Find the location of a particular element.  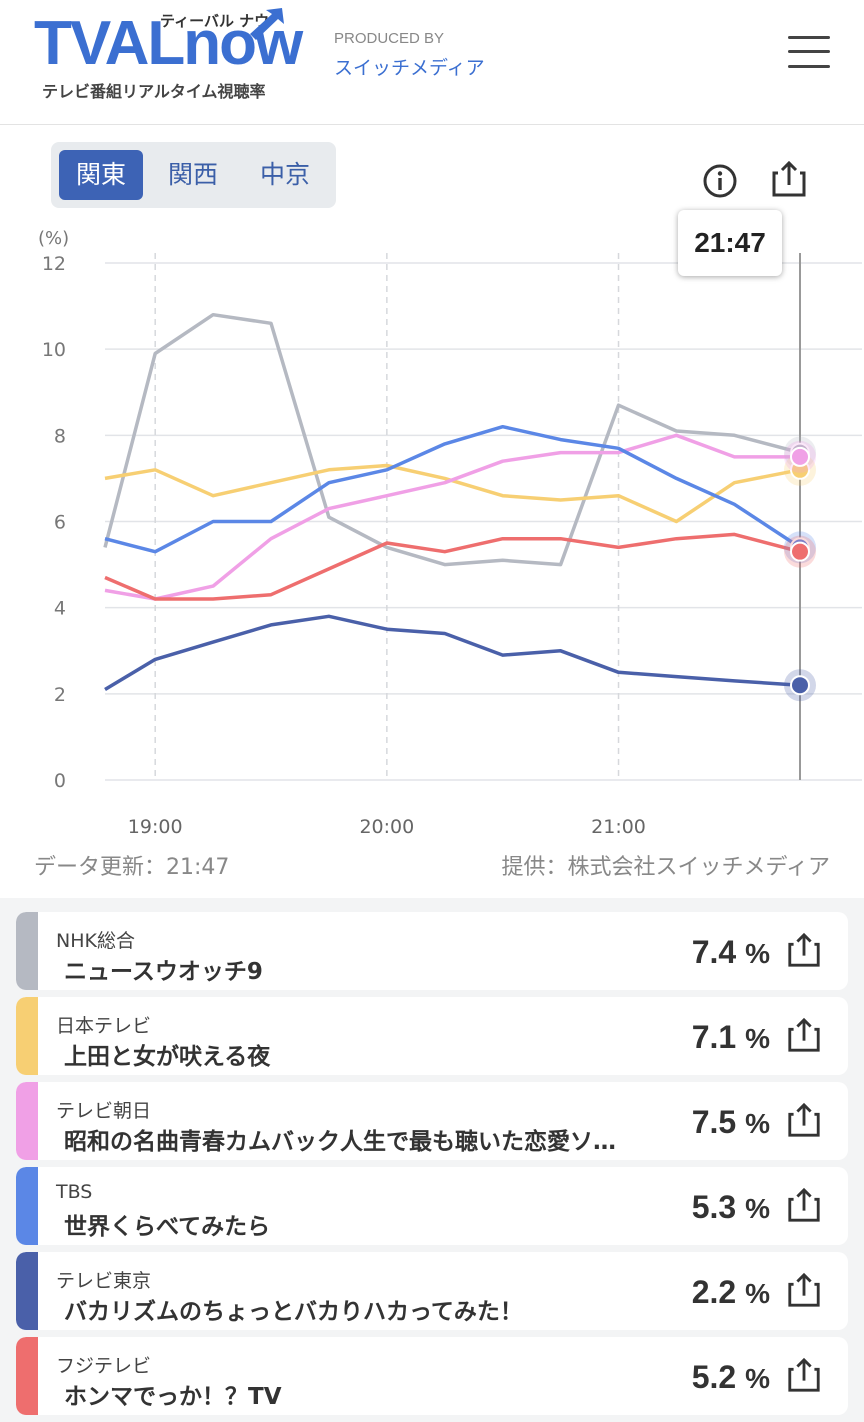

logo-arrow-icon is located at coordinates (266, 24).